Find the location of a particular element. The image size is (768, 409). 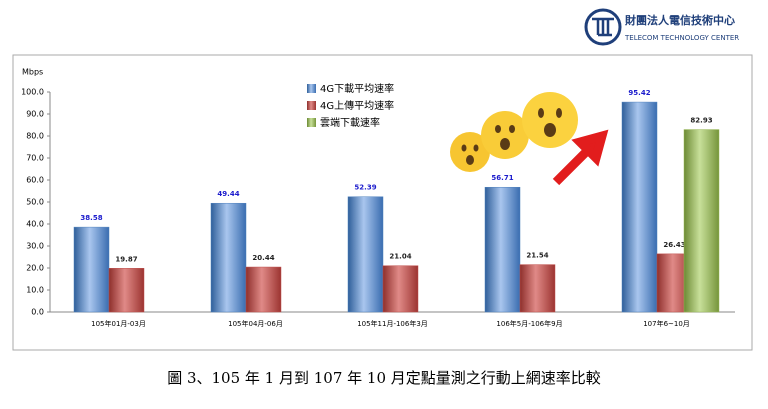

x-tick-label: 106年5月-106年9月 is located at coordinates (529, 323).